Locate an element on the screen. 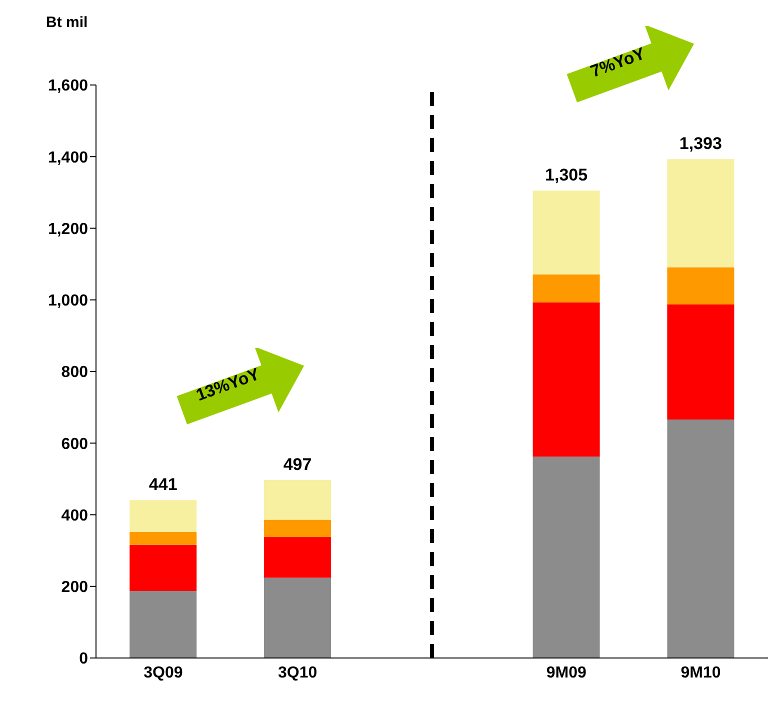 The width and height of the screenshot is (771, 701). total-label: 1,393 is located at coordinates (700, 144).